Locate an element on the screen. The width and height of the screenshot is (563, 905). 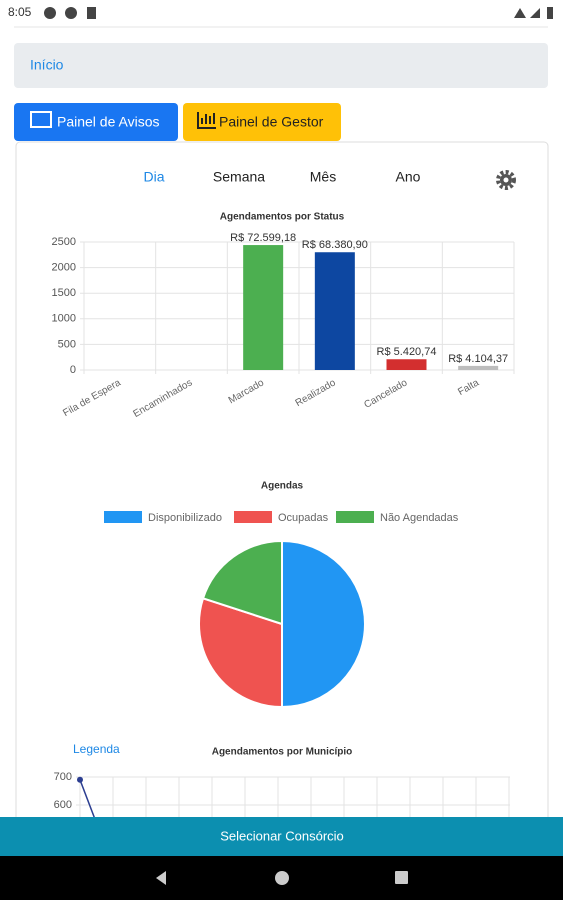
line-series is located at coordinates (87, 798).